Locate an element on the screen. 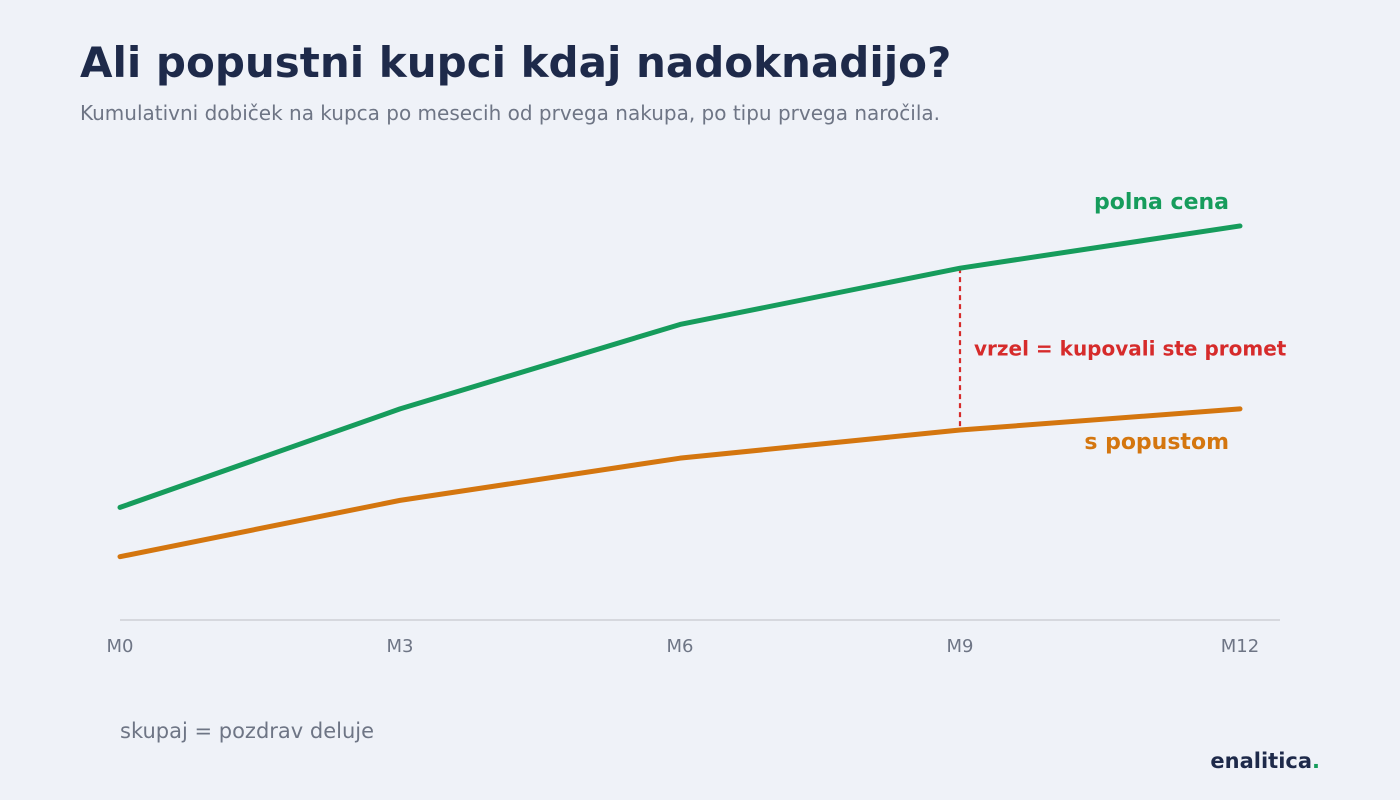 The image size is (1400, 800). brand-name: enalitica is located at coordinates (1261, 761).